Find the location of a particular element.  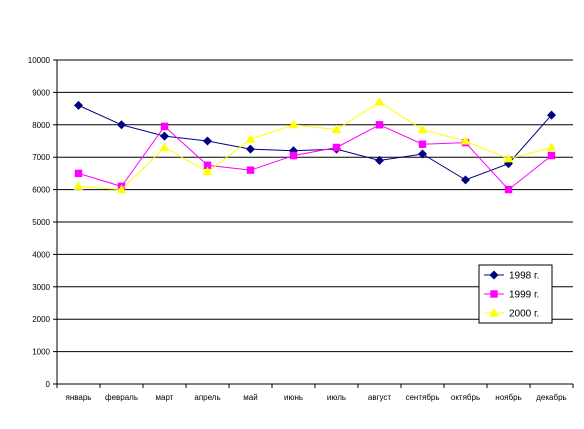

x-tick-label: ноябрь is located at coordinates (508, 397).